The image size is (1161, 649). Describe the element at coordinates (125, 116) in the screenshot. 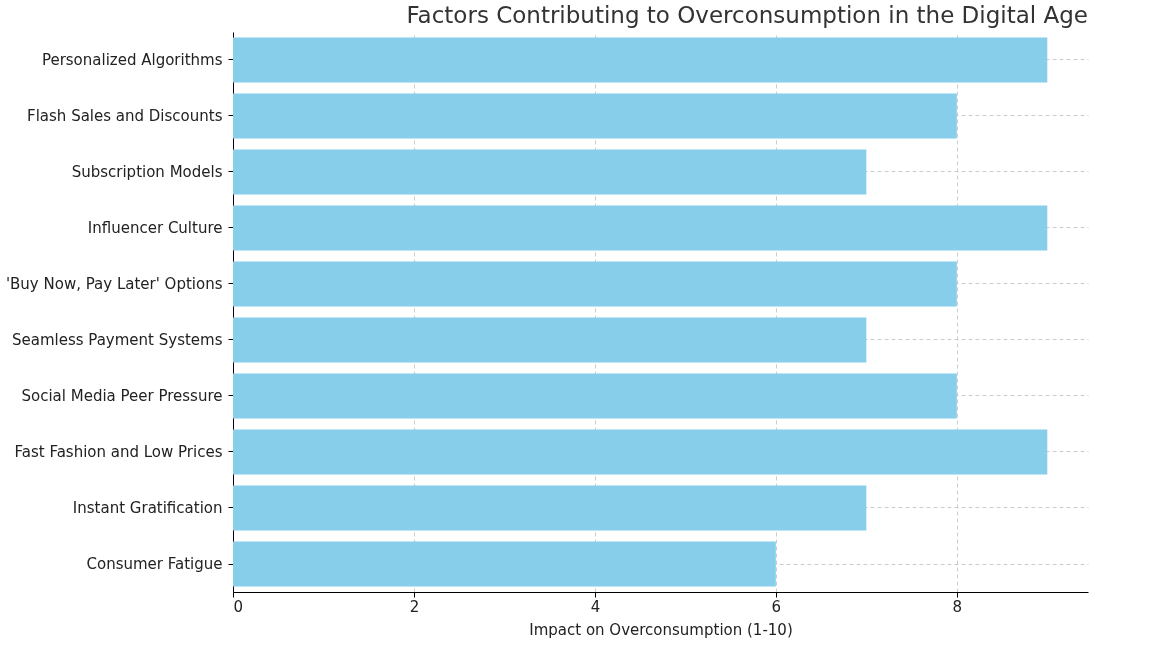

I see `y-tick-label: Flash Sales and Discounts` at that location.